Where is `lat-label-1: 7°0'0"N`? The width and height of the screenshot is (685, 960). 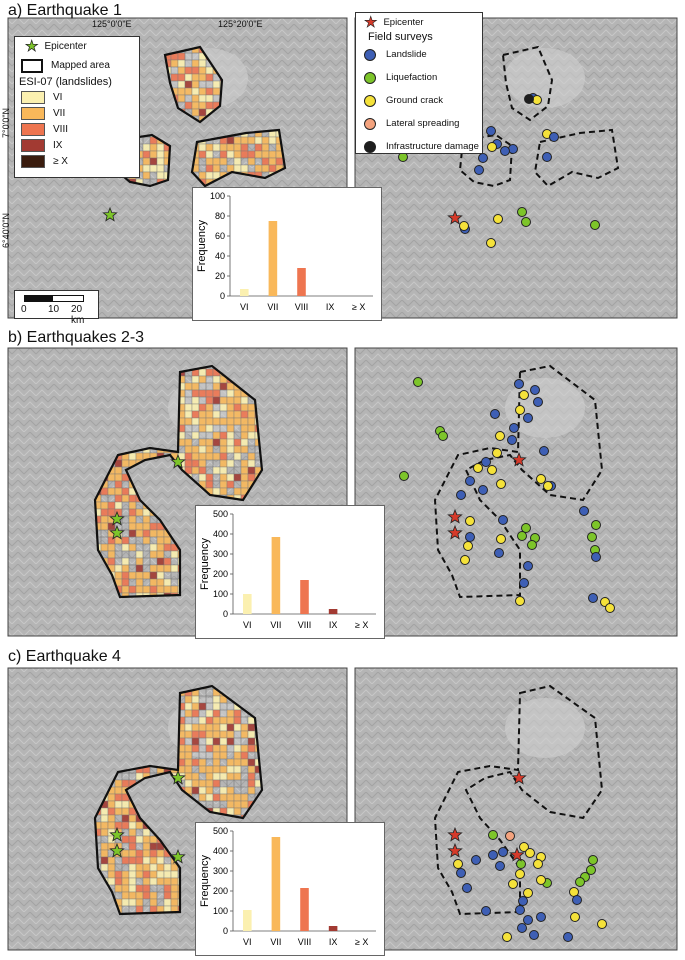
lat-label-1: 7°0'0"N is located at coordinates (6, 123).